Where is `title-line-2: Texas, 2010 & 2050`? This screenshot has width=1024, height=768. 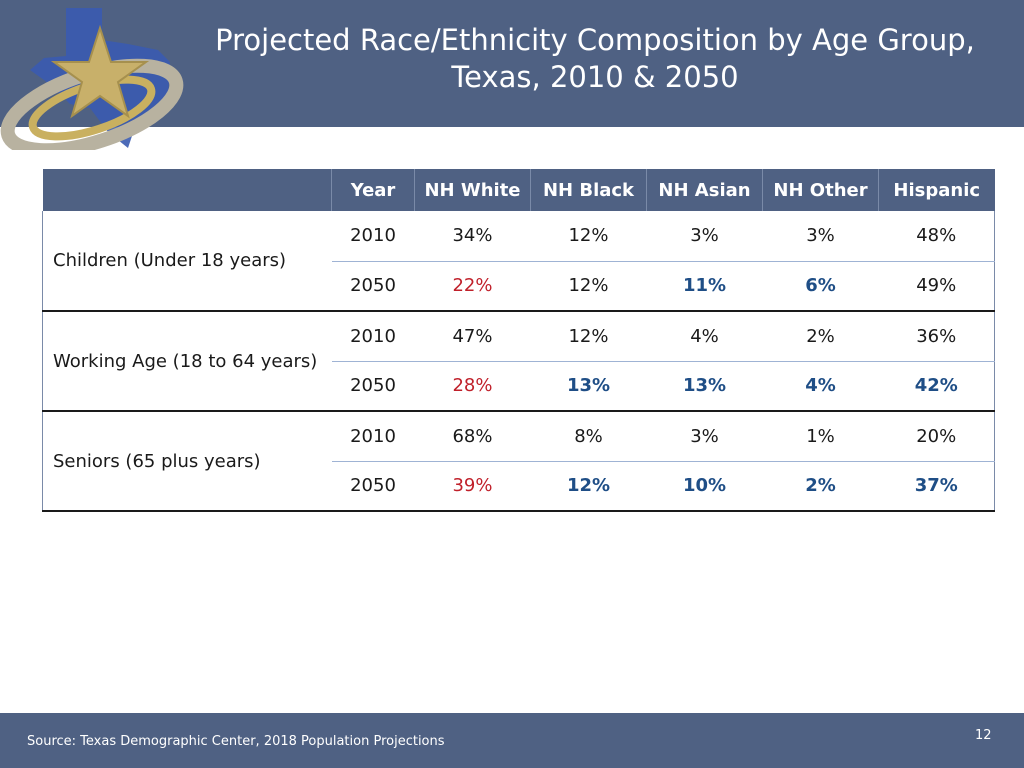 title-line-2: Texas, 2010 & 2050 is located at coordinates (595, 77).